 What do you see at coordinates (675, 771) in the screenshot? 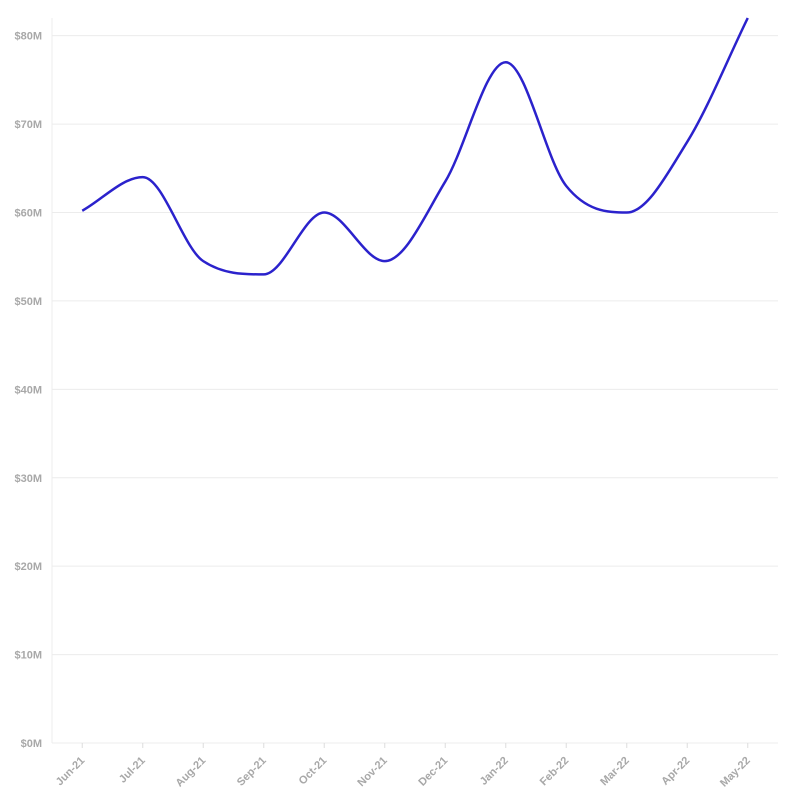
I see `x-tick-label: Apr-22` at bounding box center [675, 771].